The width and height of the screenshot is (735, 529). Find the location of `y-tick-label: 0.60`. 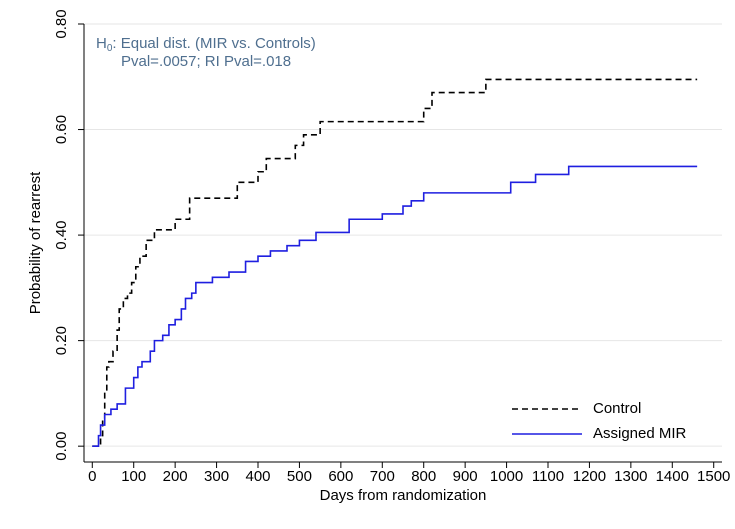

y-tick-label: 0.60 is located at coordinates (61, 129).